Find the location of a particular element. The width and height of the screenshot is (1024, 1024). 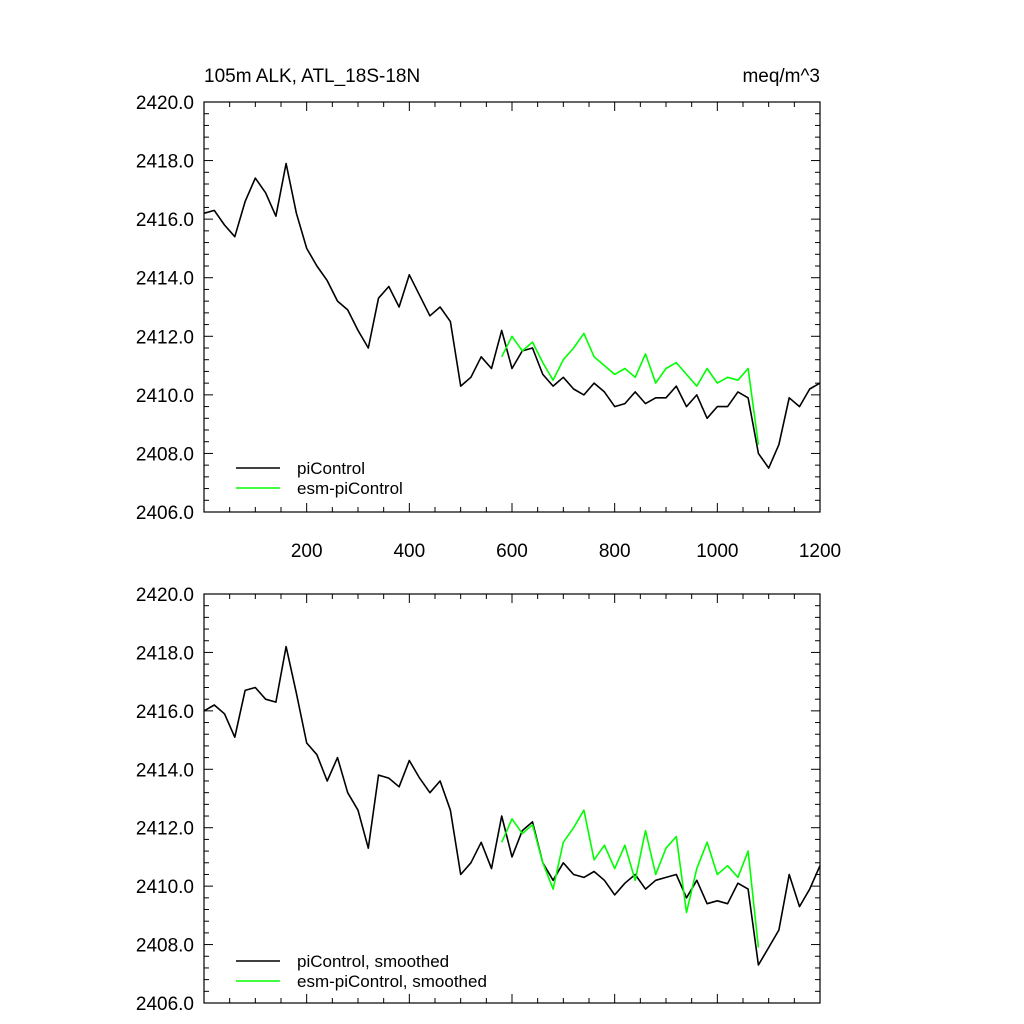

x-tick-label: 1200 is located at coordinates (820, 551).